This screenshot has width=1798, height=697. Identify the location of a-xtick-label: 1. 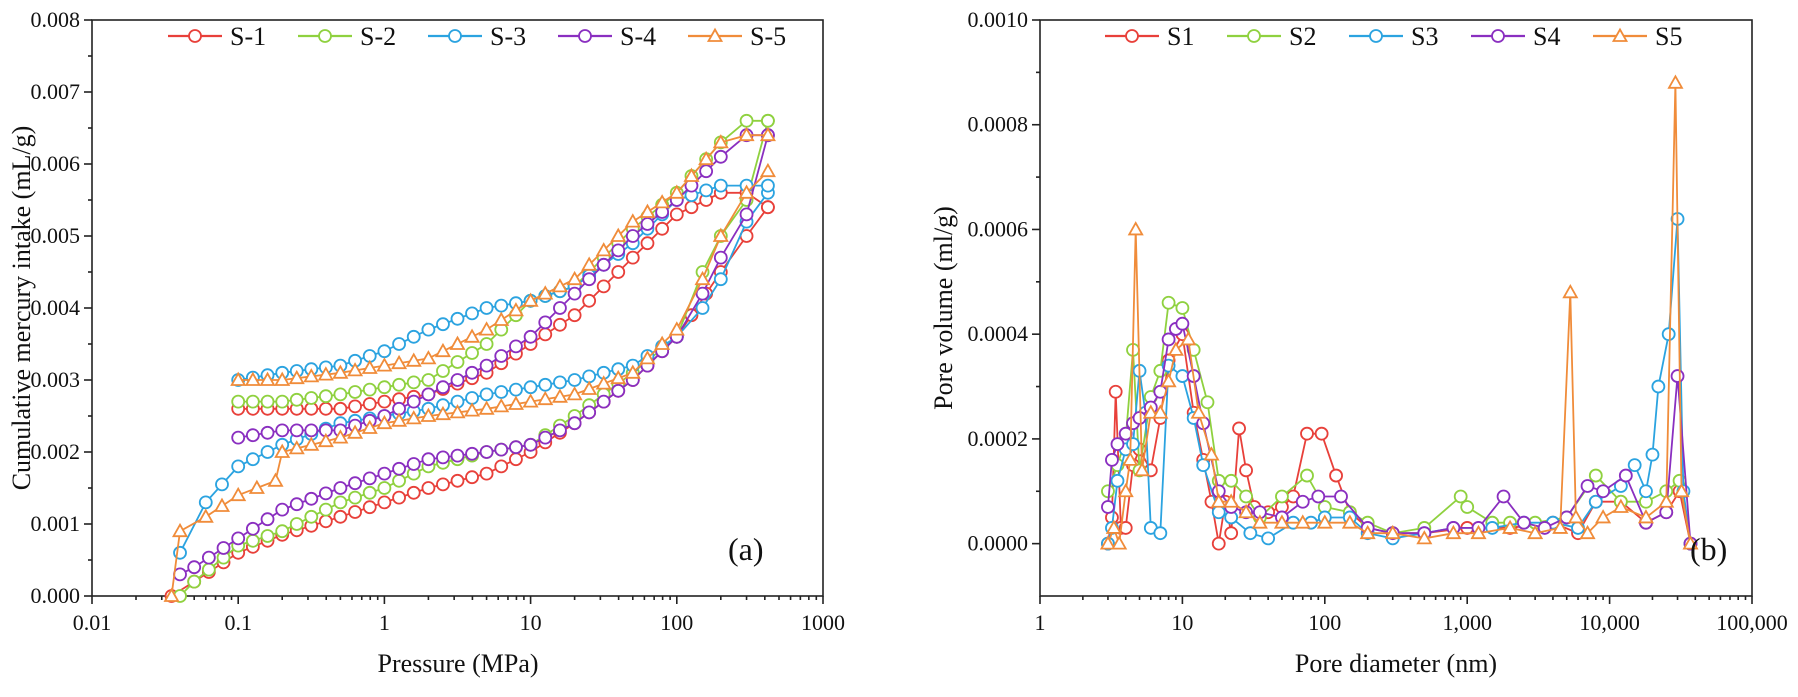
(384, 622).